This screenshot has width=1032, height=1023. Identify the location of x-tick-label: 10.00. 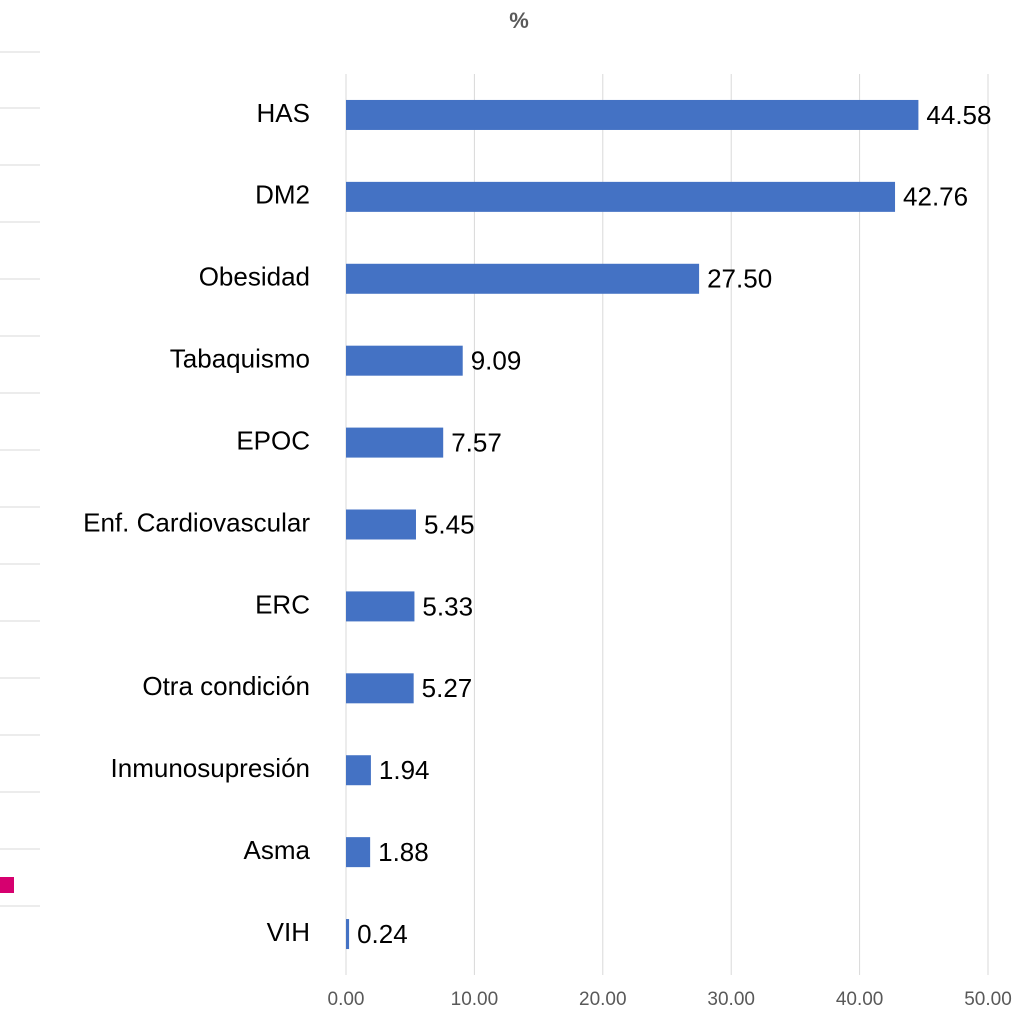
(475, 999).